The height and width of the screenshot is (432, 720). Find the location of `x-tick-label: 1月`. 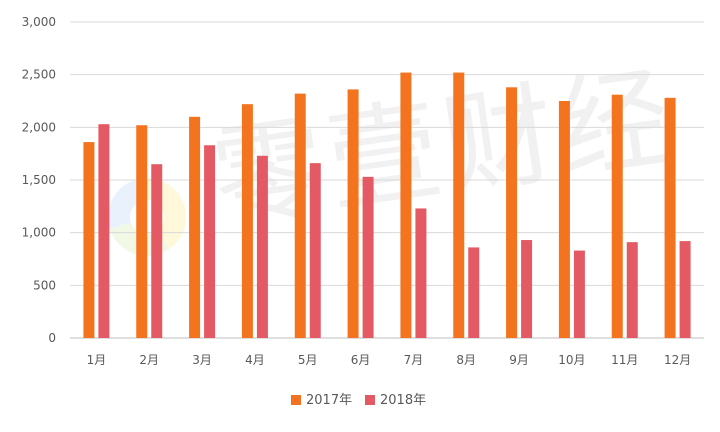

x-tick-label: 1月 is located at coordinates (97, 360).